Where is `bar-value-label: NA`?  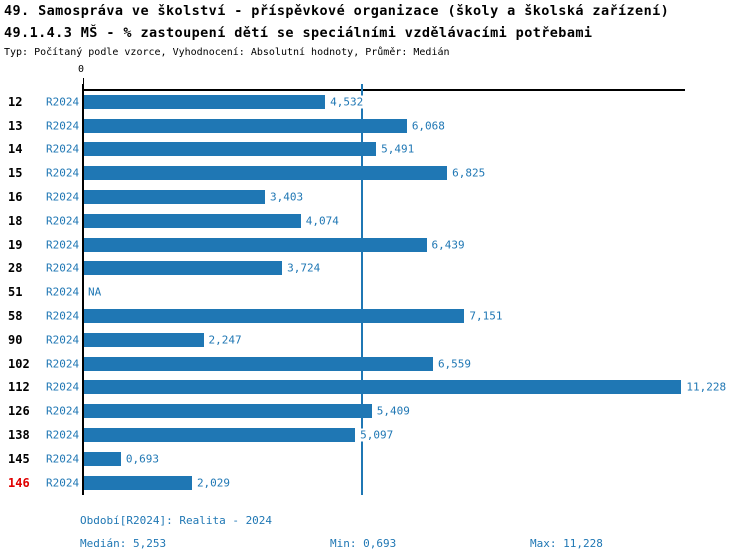 bar-value-label: NA is located at coordinates (95, 292).